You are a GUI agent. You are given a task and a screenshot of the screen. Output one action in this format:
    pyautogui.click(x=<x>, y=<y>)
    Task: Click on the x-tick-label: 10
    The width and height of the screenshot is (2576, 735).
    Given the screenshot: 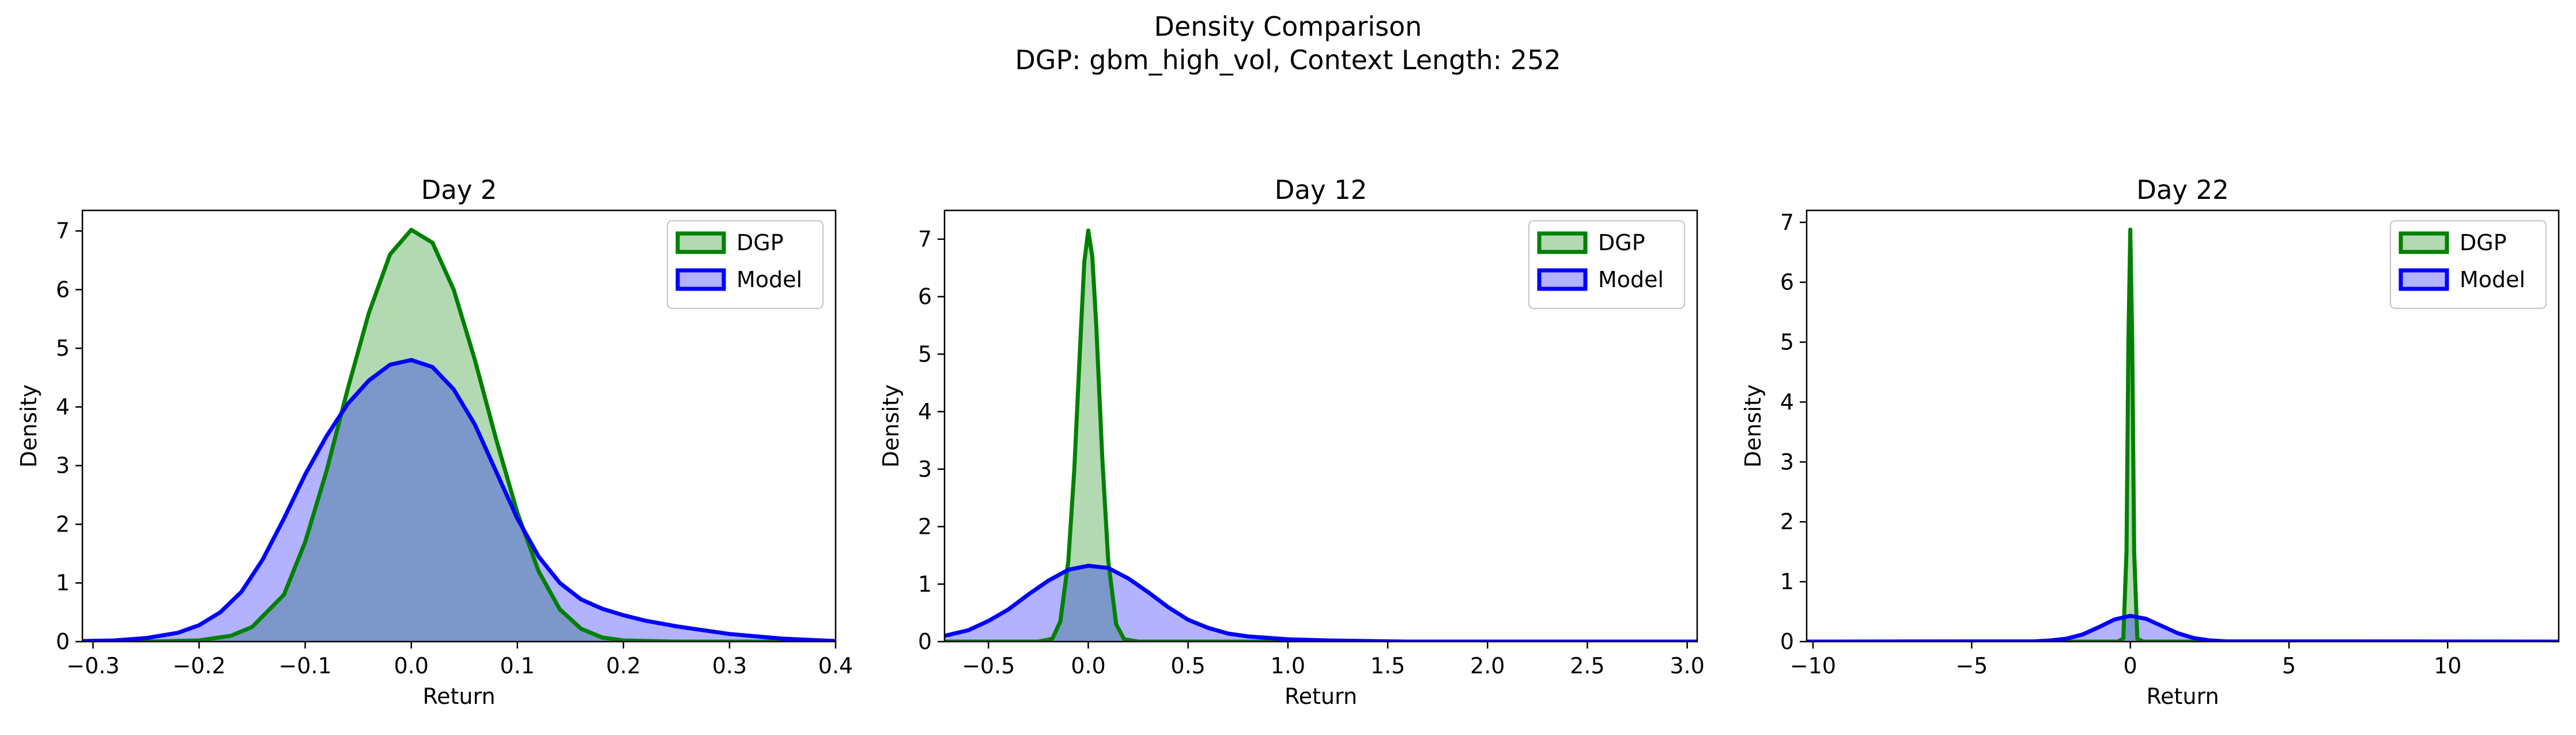 What is the action you would take?
    pyautogui.click(x=2447, y=666)
    